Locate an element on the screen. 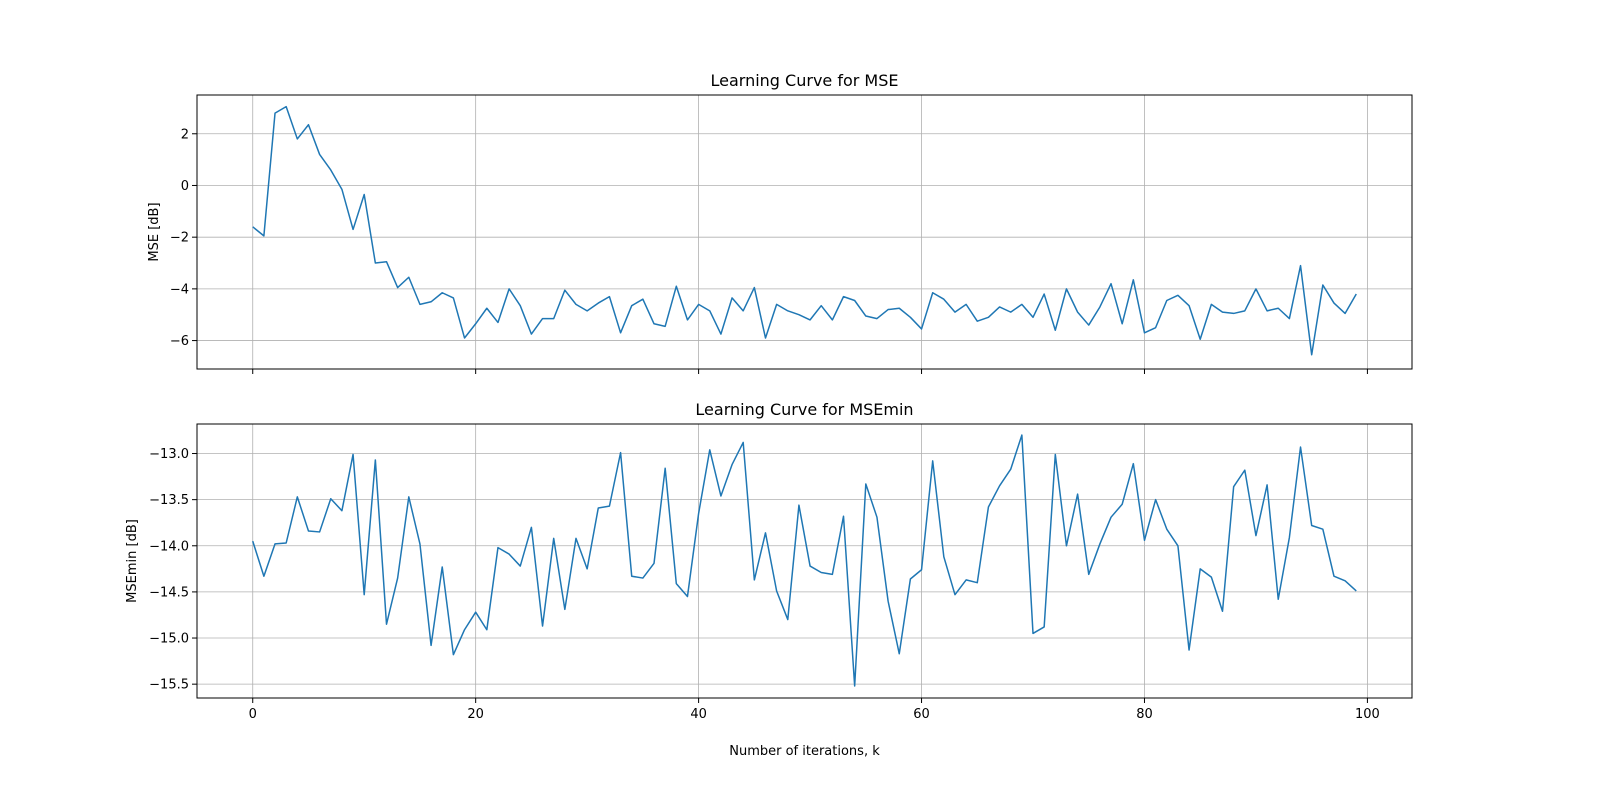  msemin-y-tick-label: −14.0 is located at coordinates (169, 546).